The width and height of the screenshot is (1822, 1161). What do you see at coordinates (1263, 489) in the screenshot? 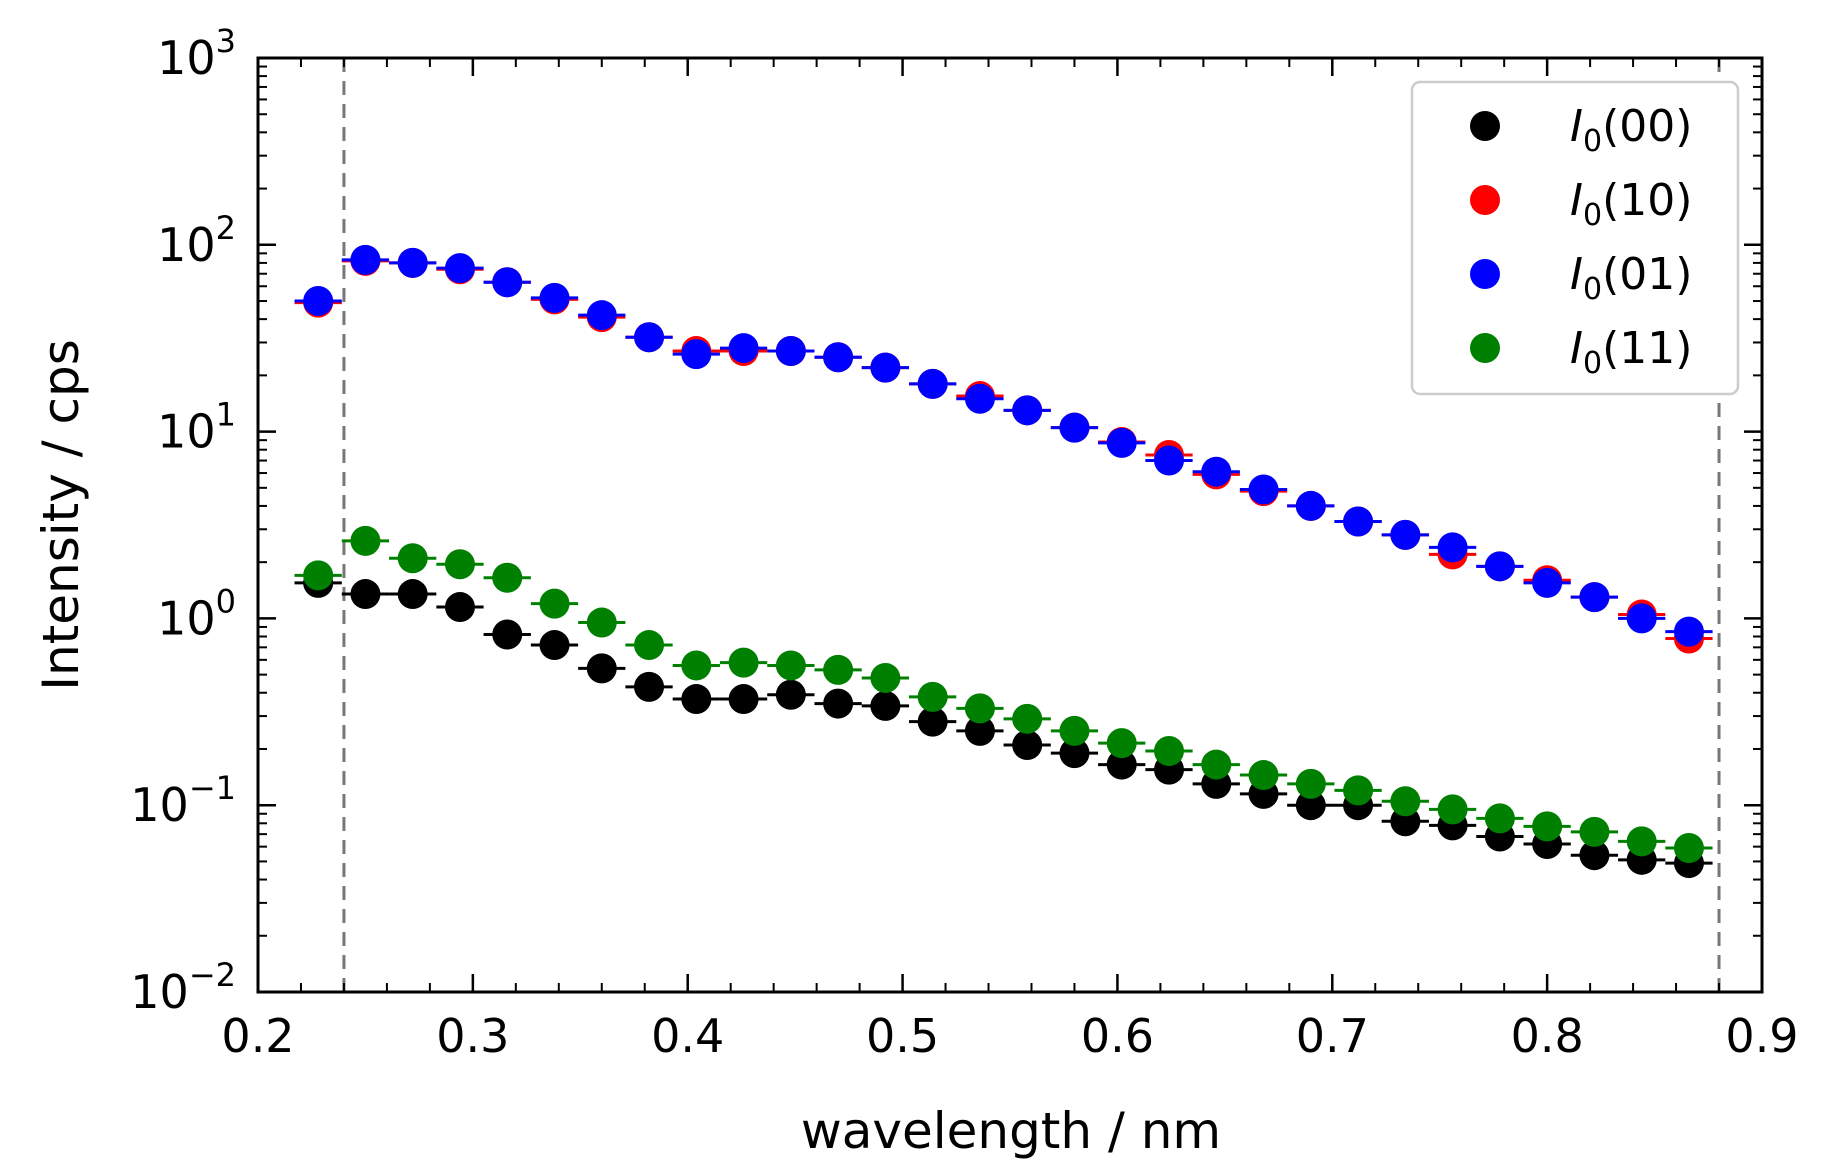
I see `point-s2-p20` at bounding box center [1263, 489].